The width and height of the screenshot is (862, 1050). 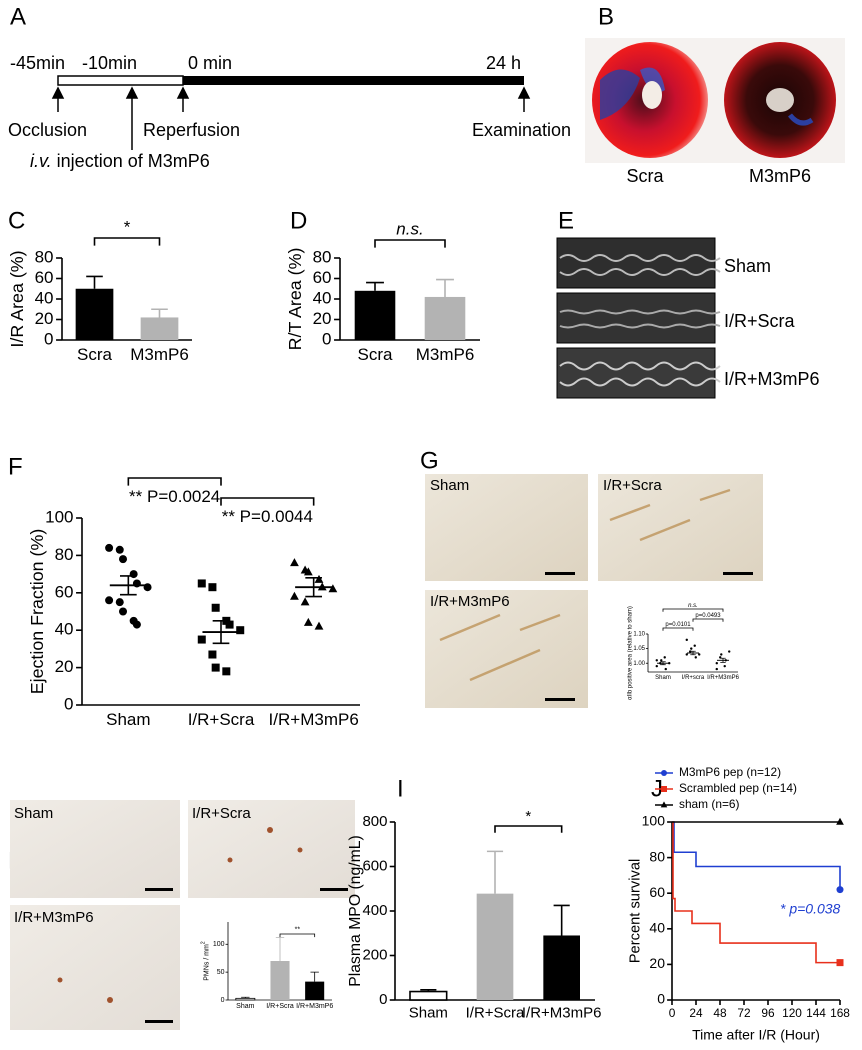 I want to click on annotation: * p=0.038, so click(x=810, y=909).